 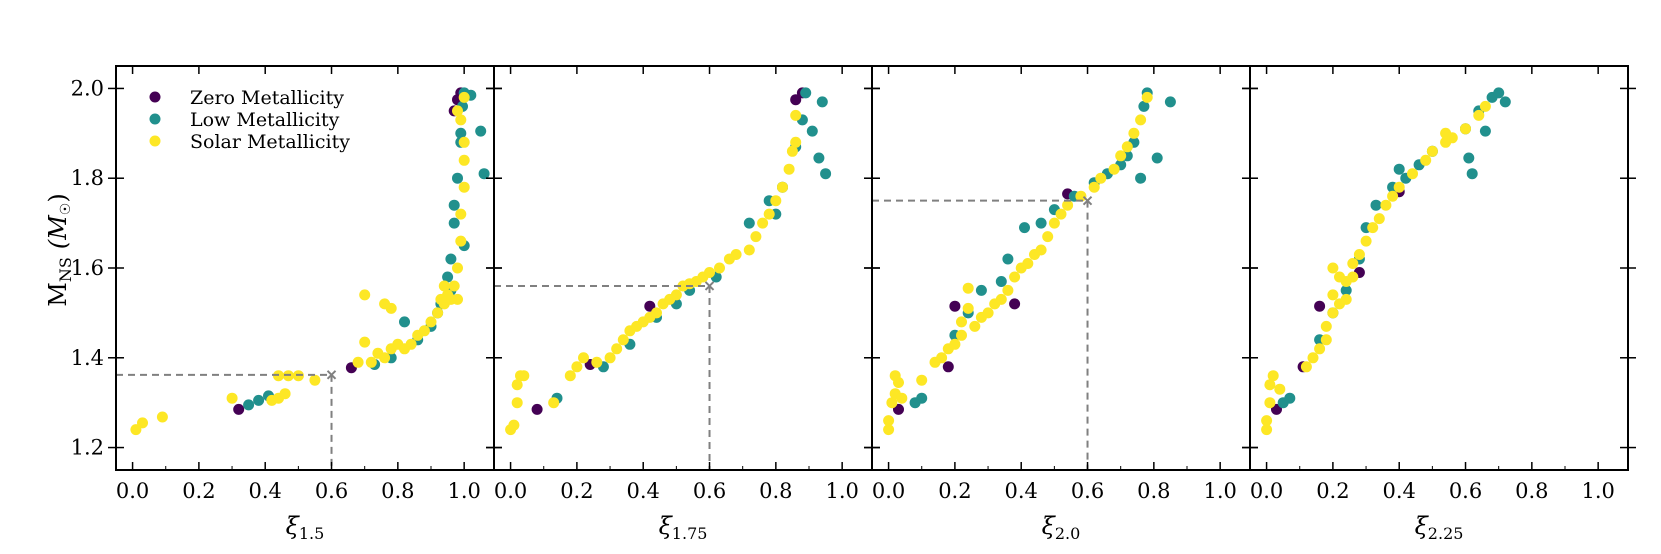 I want to click on x-axis-label-4: ξ2.25, so click(x=1439, y=527).